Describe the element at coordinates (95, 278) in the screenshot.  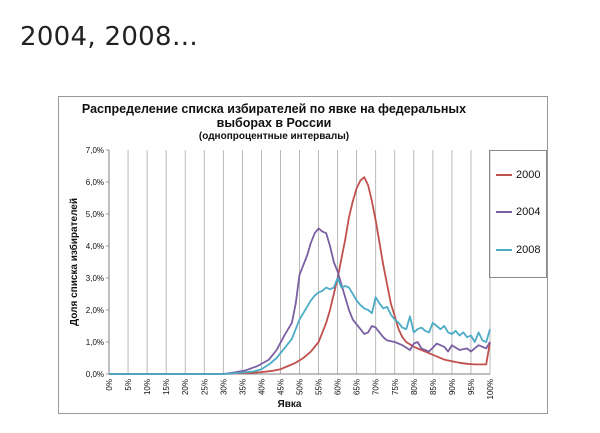
I see `y-tick-label: 3,0%` at that location.